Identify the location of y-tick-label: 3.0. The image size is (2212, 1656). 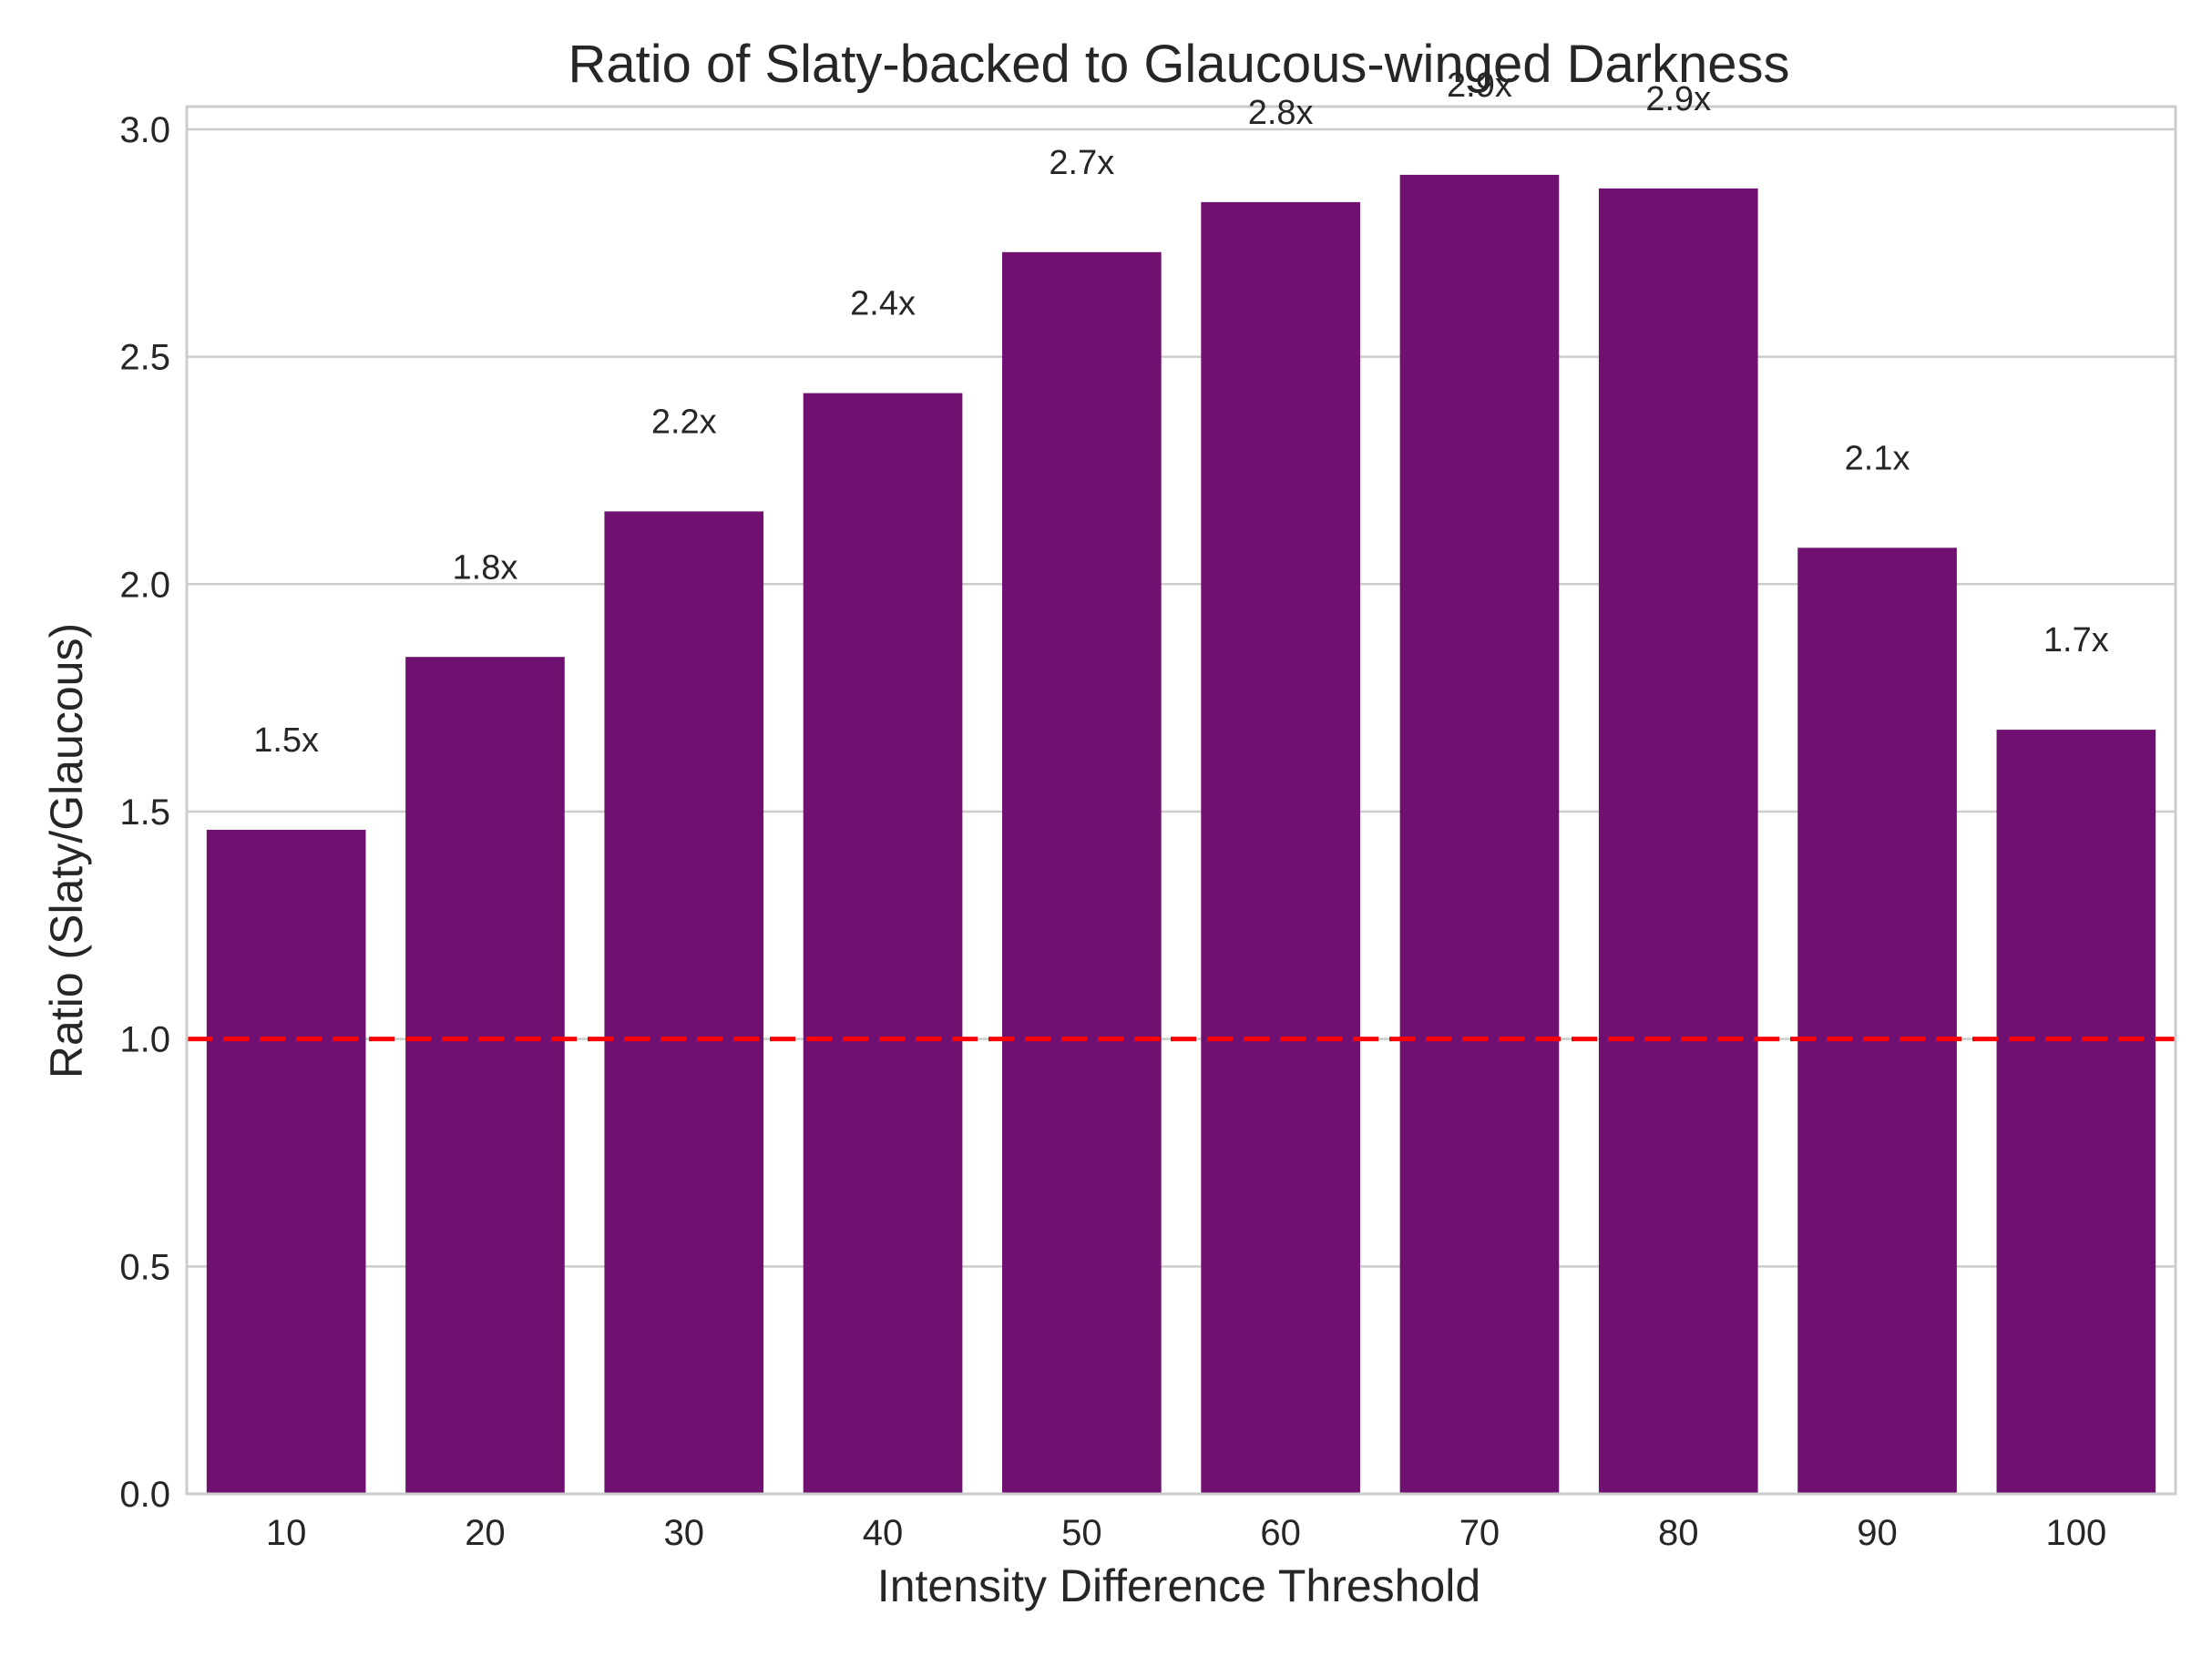
(144, 130).